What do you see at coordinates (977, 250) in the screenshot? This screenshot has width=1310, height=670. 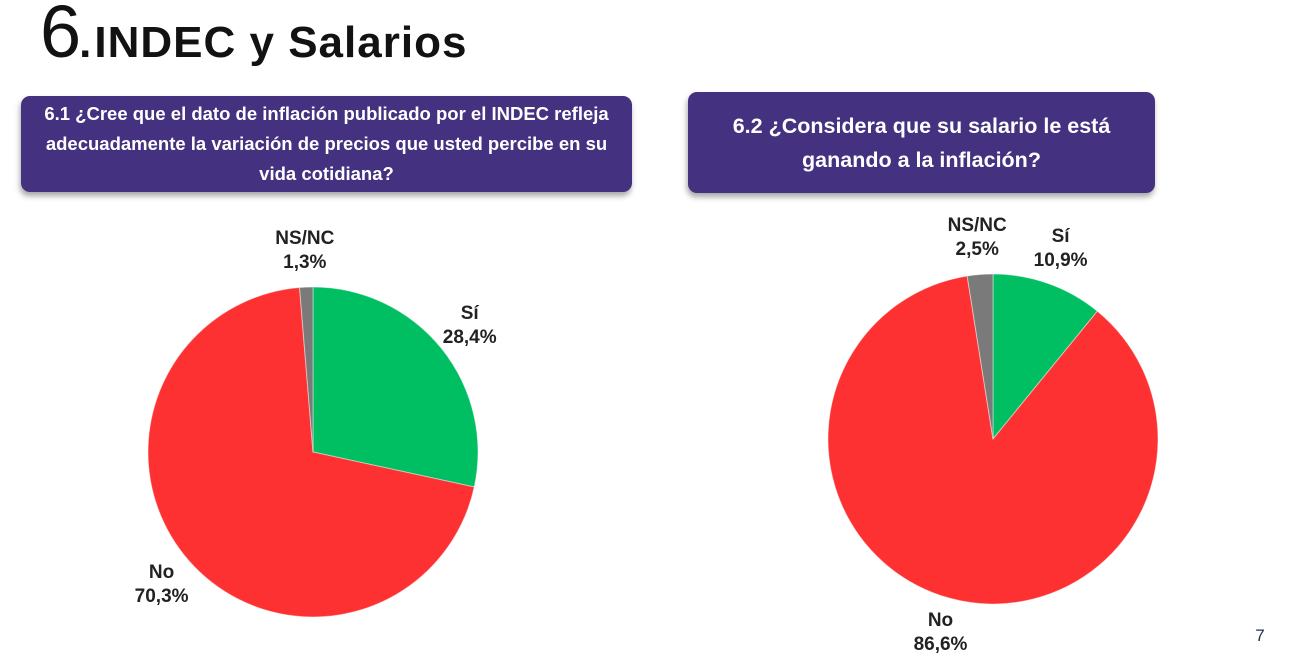 I see `pie-label-percentage: 2,5%` at bounding box center [977, 250].